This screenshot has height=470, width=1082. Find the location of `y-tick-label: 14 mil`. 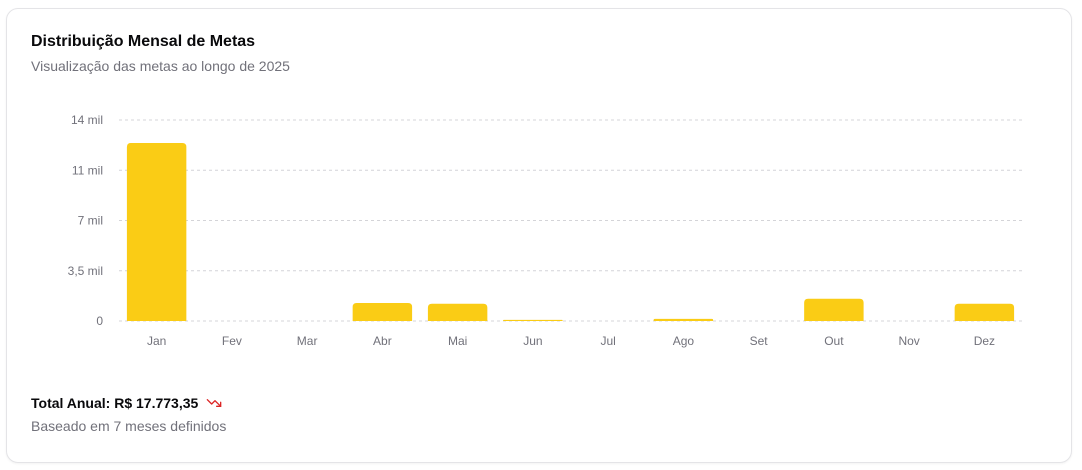

y-tick-label: 14 mil is located at coordinates (87, 120).